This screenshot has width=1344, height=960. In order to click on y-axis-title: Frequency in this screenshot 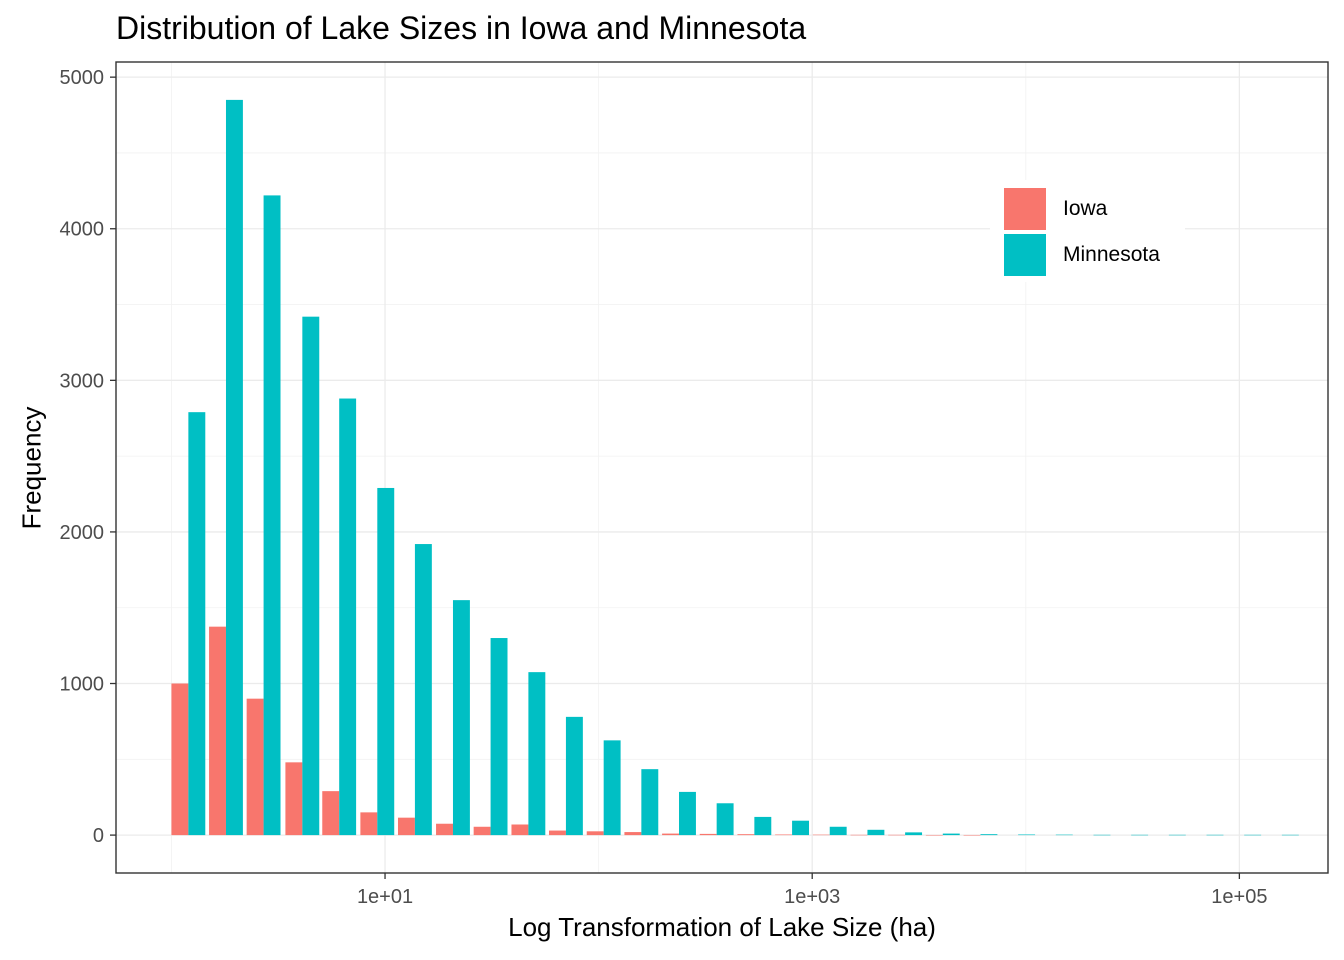, I will do `click(31, 468)`.